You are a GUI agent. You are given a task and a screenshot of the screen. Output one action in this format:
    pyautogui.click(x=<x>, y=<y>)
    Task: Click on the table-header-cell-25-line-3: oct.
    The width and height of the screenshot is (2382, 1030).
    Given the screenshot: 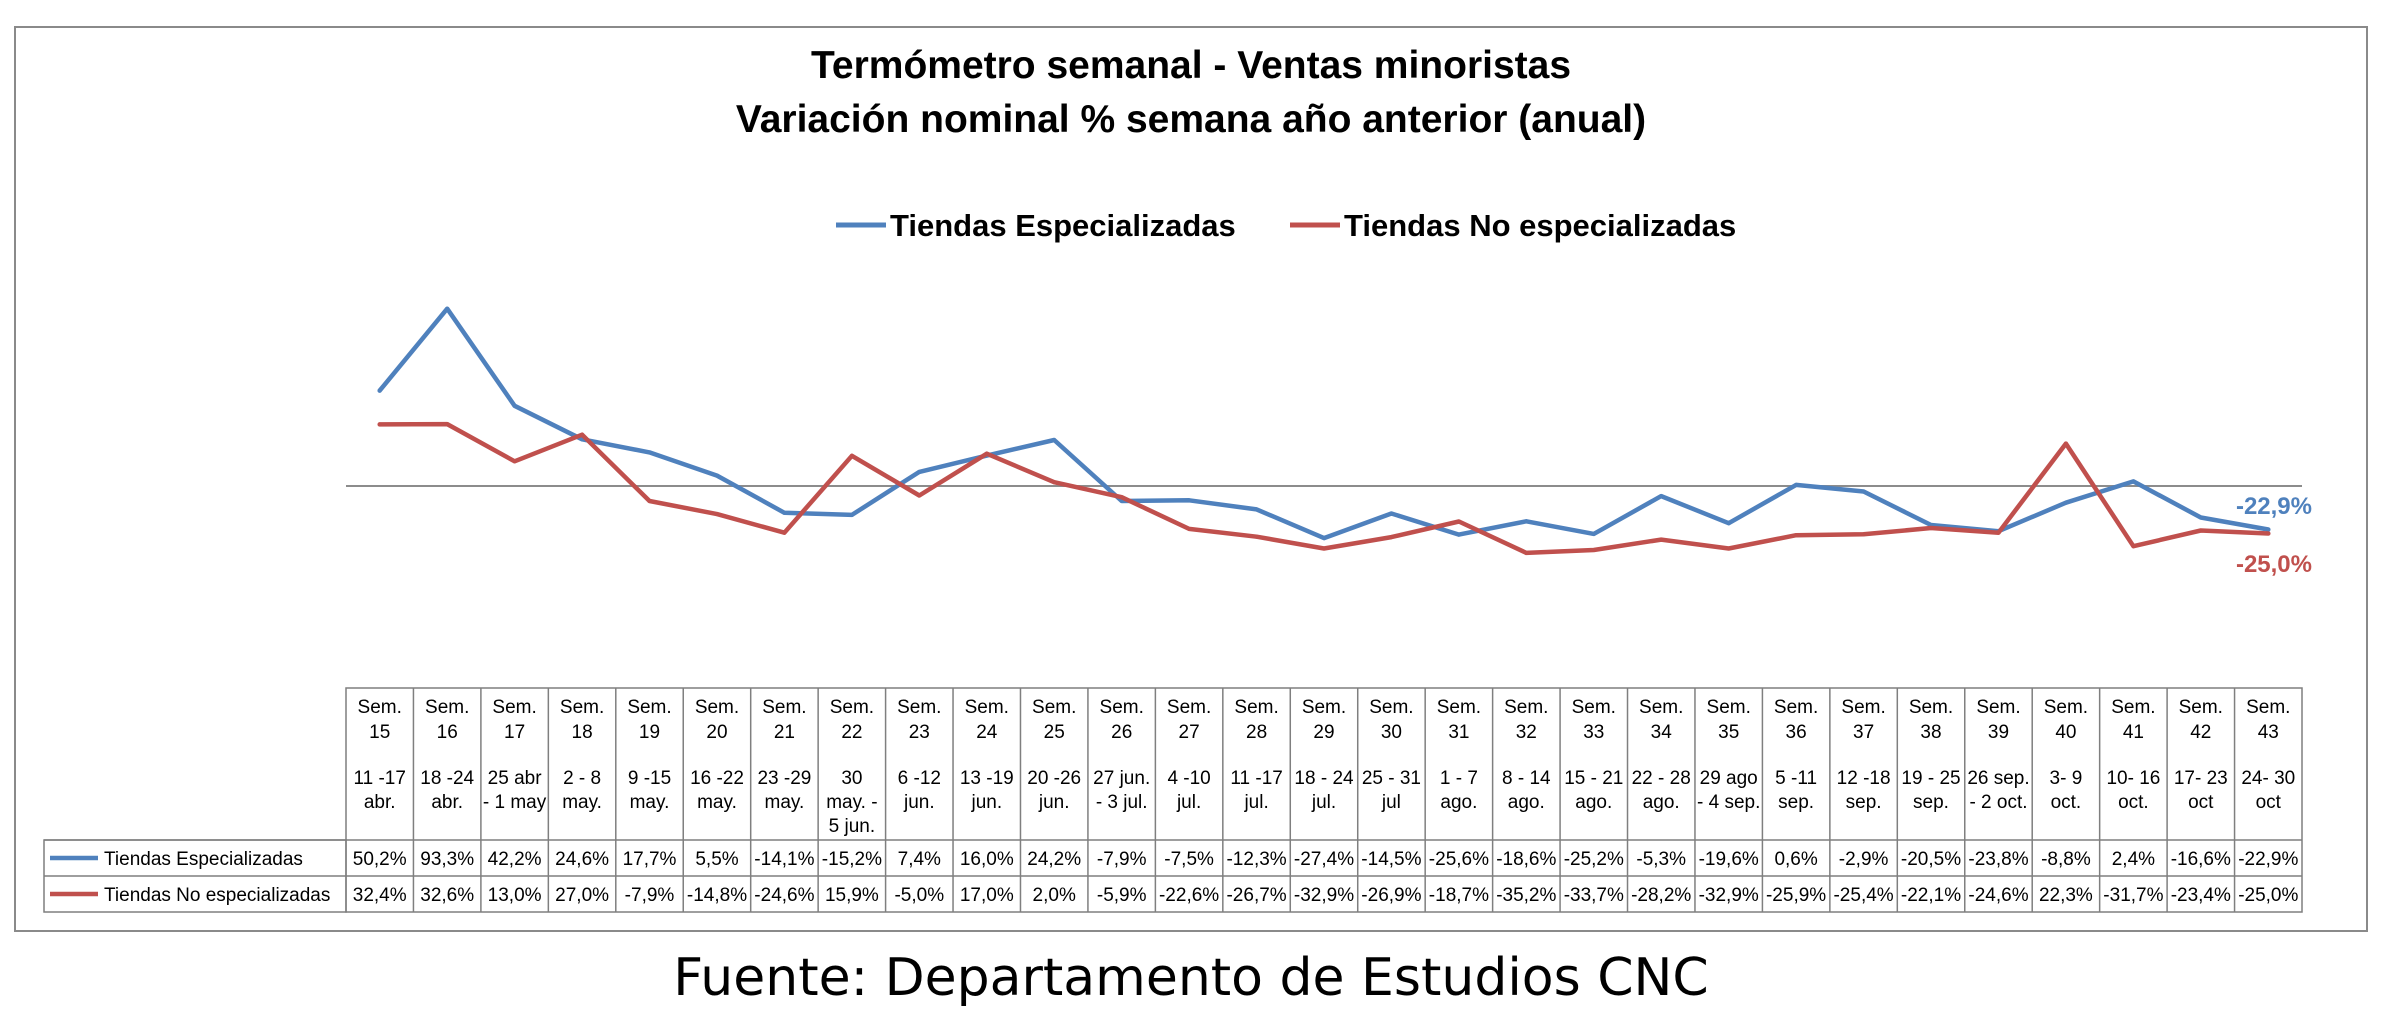 What is the action you would take?
    pyautogui.click(x=2066, y=802)
    